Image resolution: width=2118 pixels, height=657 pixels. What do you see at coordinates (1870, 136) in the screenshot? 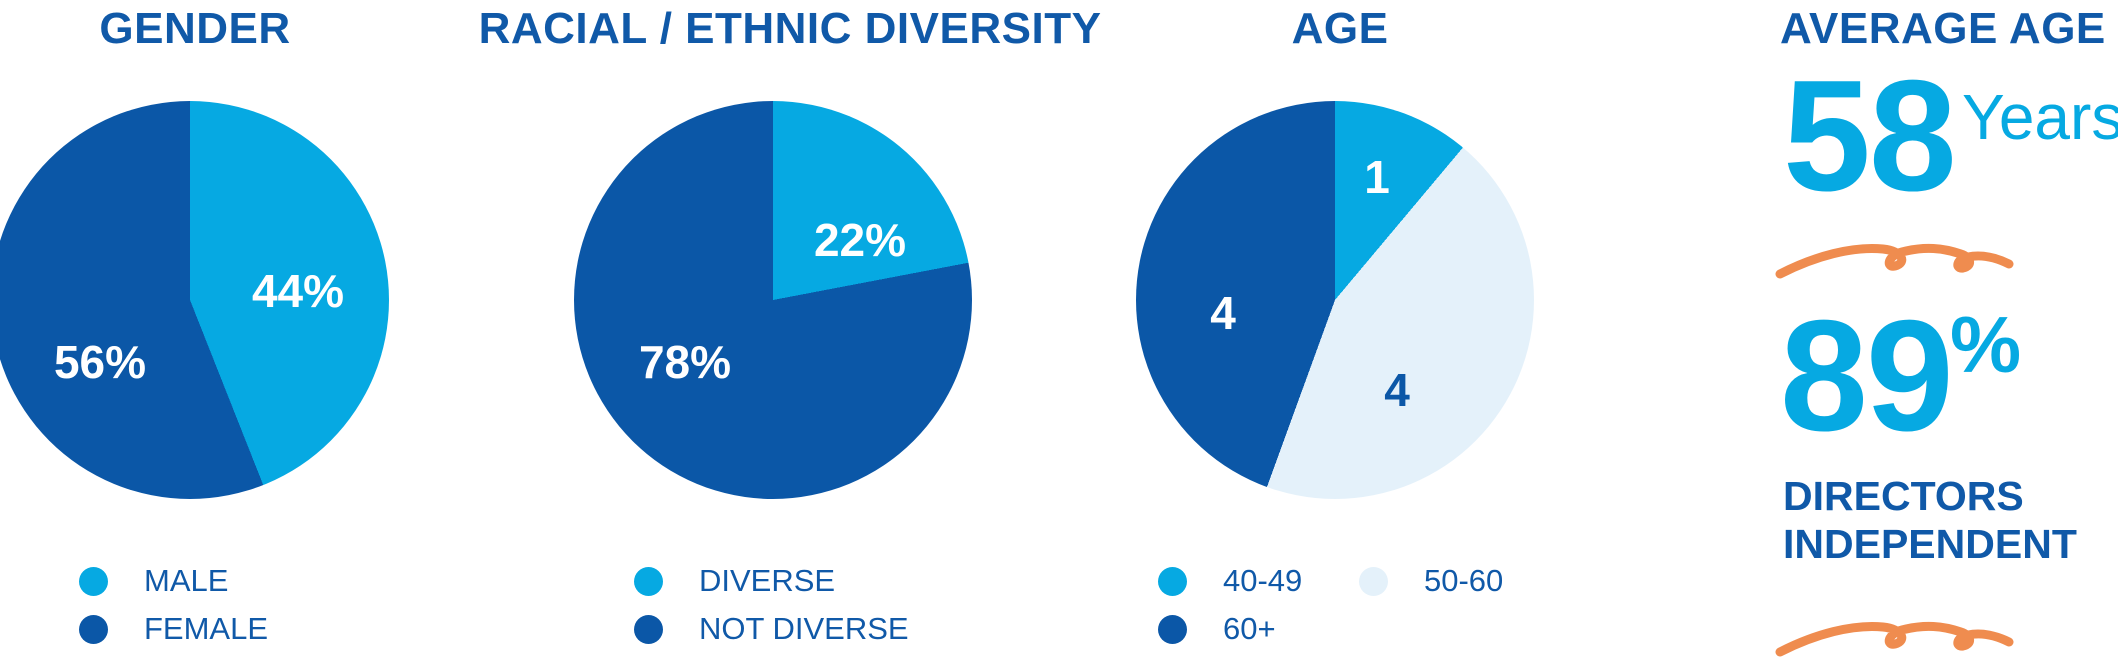
I see `average-age-value: 58` at bounding box center [1870, 136].